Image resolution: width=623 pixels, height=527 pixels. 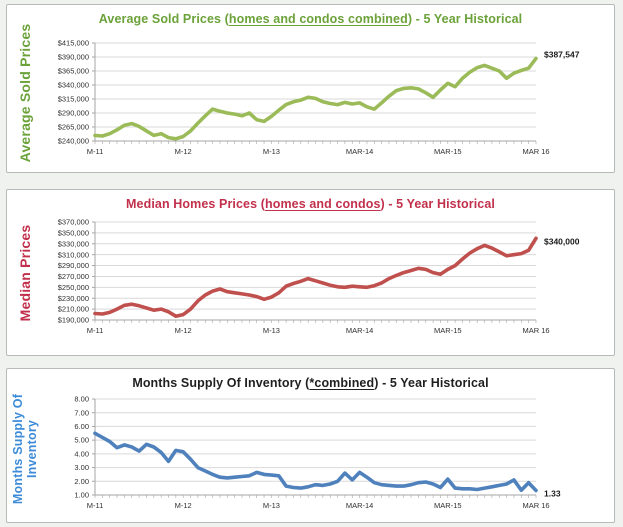 What do you see at coordinates (195, 204) in the screenshot?
I see `title-prefix: Median Homes Prices (` at bounding box center [195, 204].